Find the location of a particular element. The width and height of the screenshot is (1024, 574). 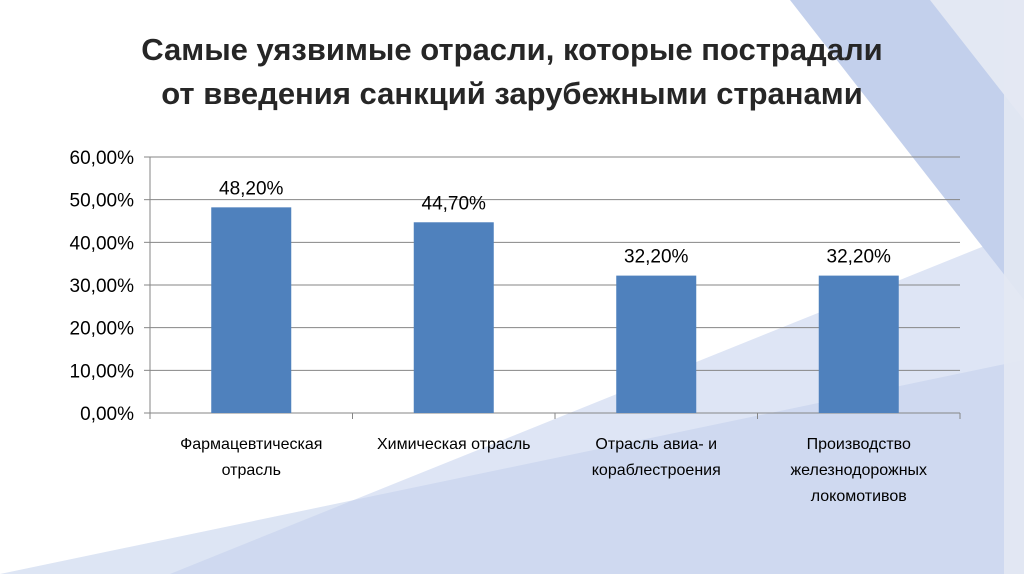

category-label: Химическая отрасль is located at coordinates (453, 444).